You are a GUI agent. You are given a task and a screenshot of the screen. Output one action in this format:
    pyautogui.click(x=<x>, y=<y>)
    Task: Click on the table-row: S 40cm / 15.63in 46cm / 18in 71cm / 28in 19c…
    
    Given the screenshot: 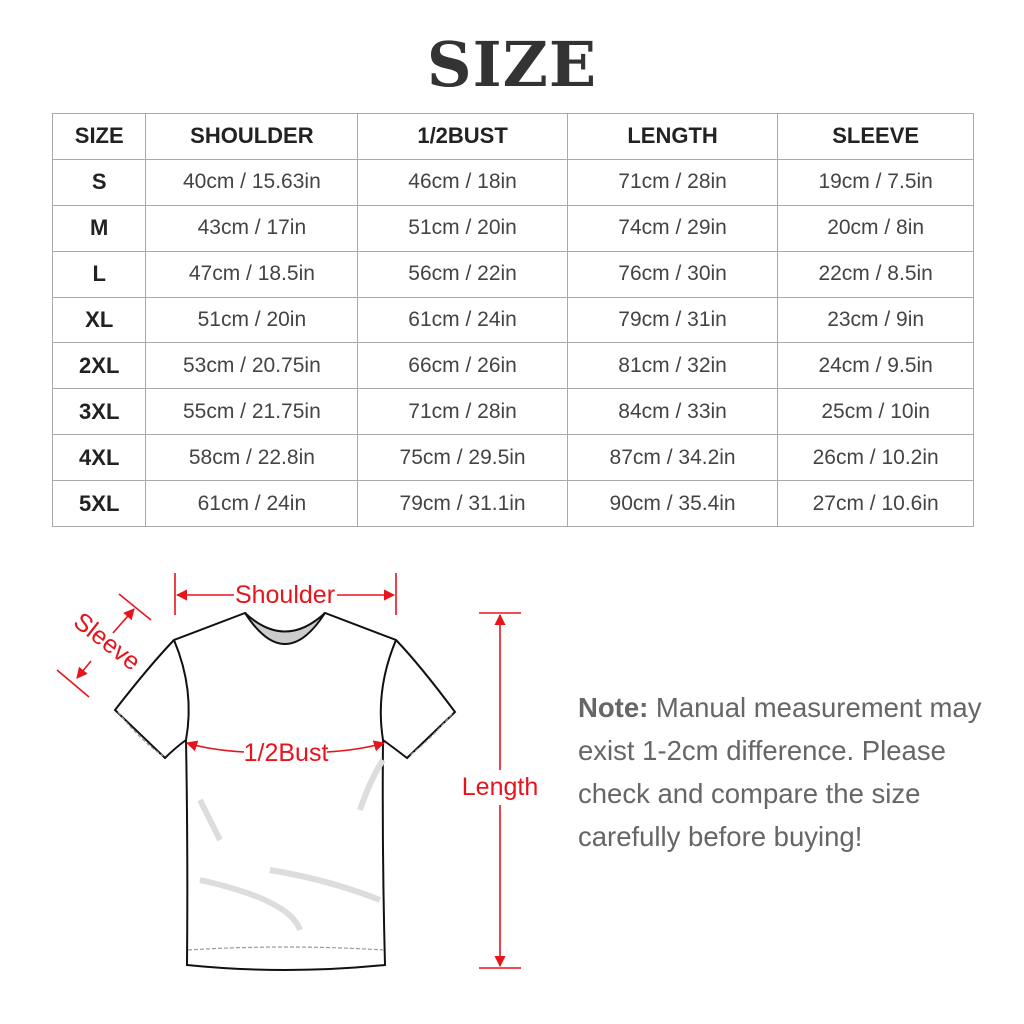 What is the action you would take?
    pyautogui.click(x=512, y=182)
    